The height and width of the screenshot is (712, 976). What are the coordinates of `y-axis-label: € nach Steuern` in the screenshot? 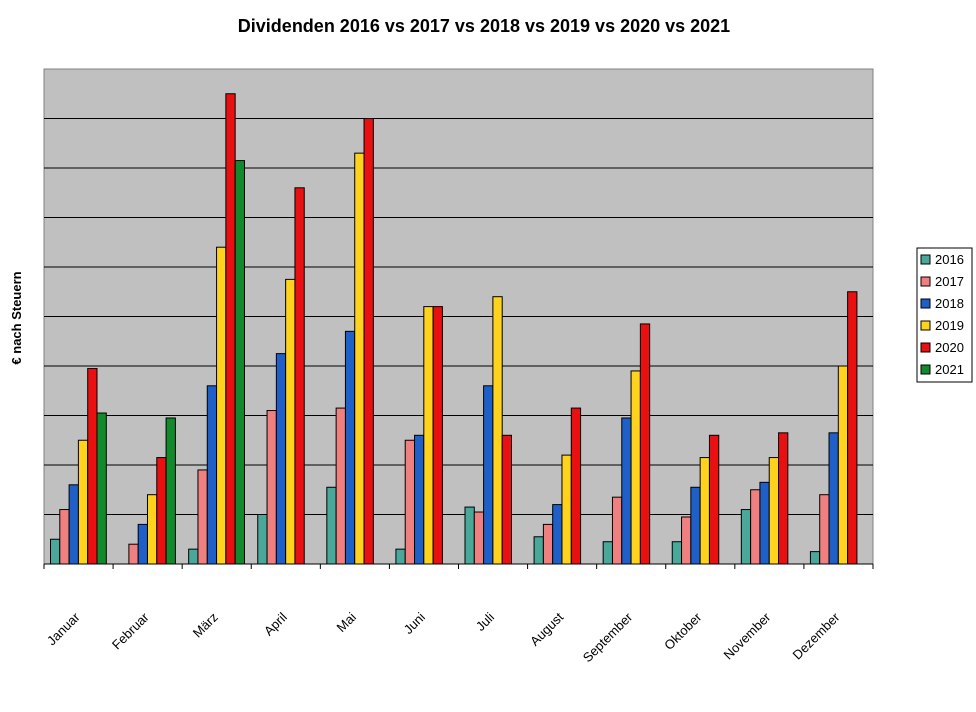 It's located at (16, 317).